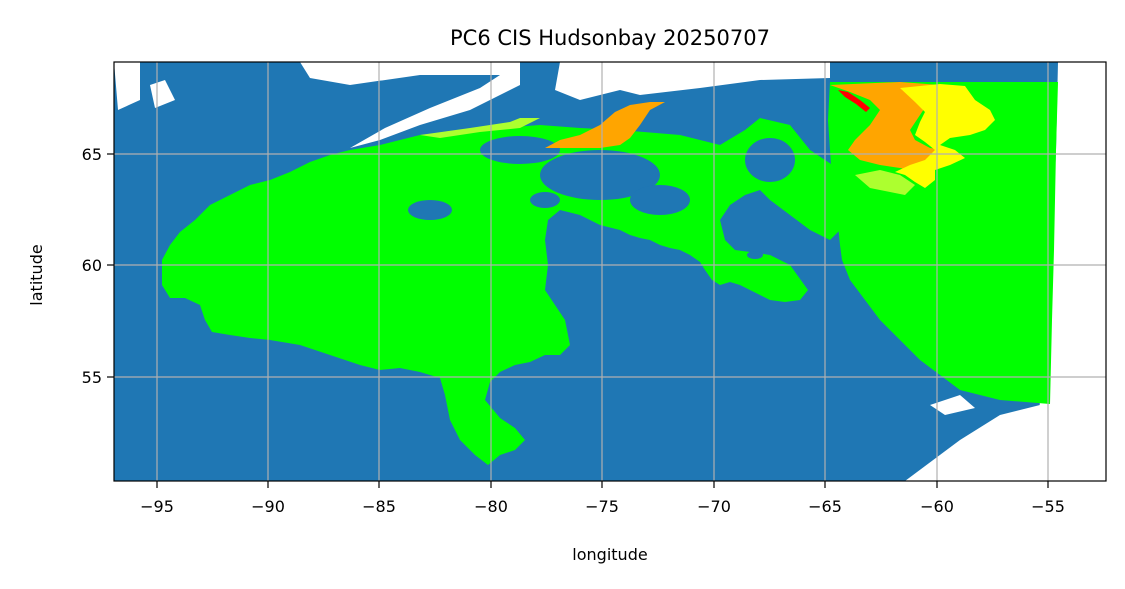  Describe the element at coordinates (92, 377) in the screenshot. I see `y-tick-label: 55` at that location.